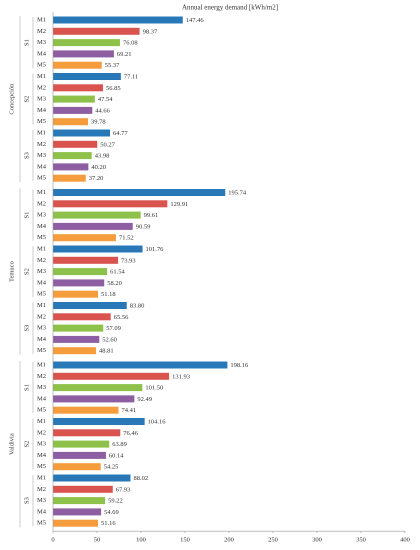  Describe the element at coordinates (130, 43) in the screenshot. I see `value-label: 76.08` at that location.